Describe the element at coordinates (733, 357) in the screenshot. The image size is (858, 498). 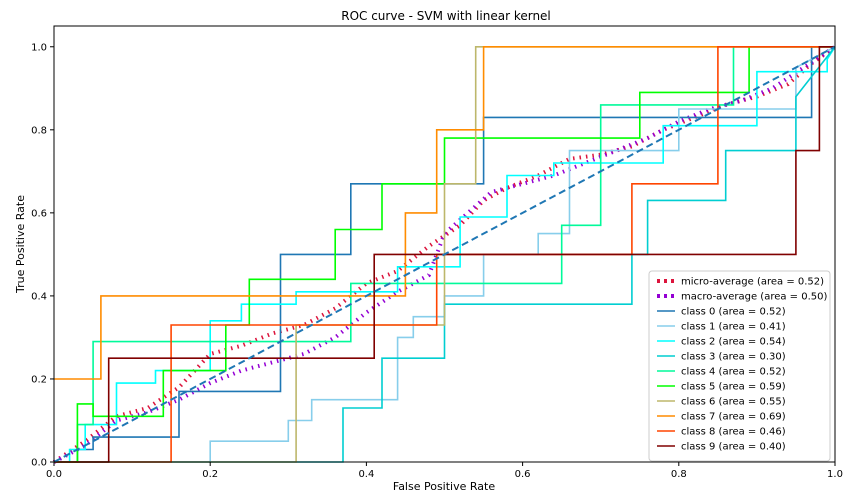
I see `legend-entry-label: class 3 (area = 0.30)` at that location.